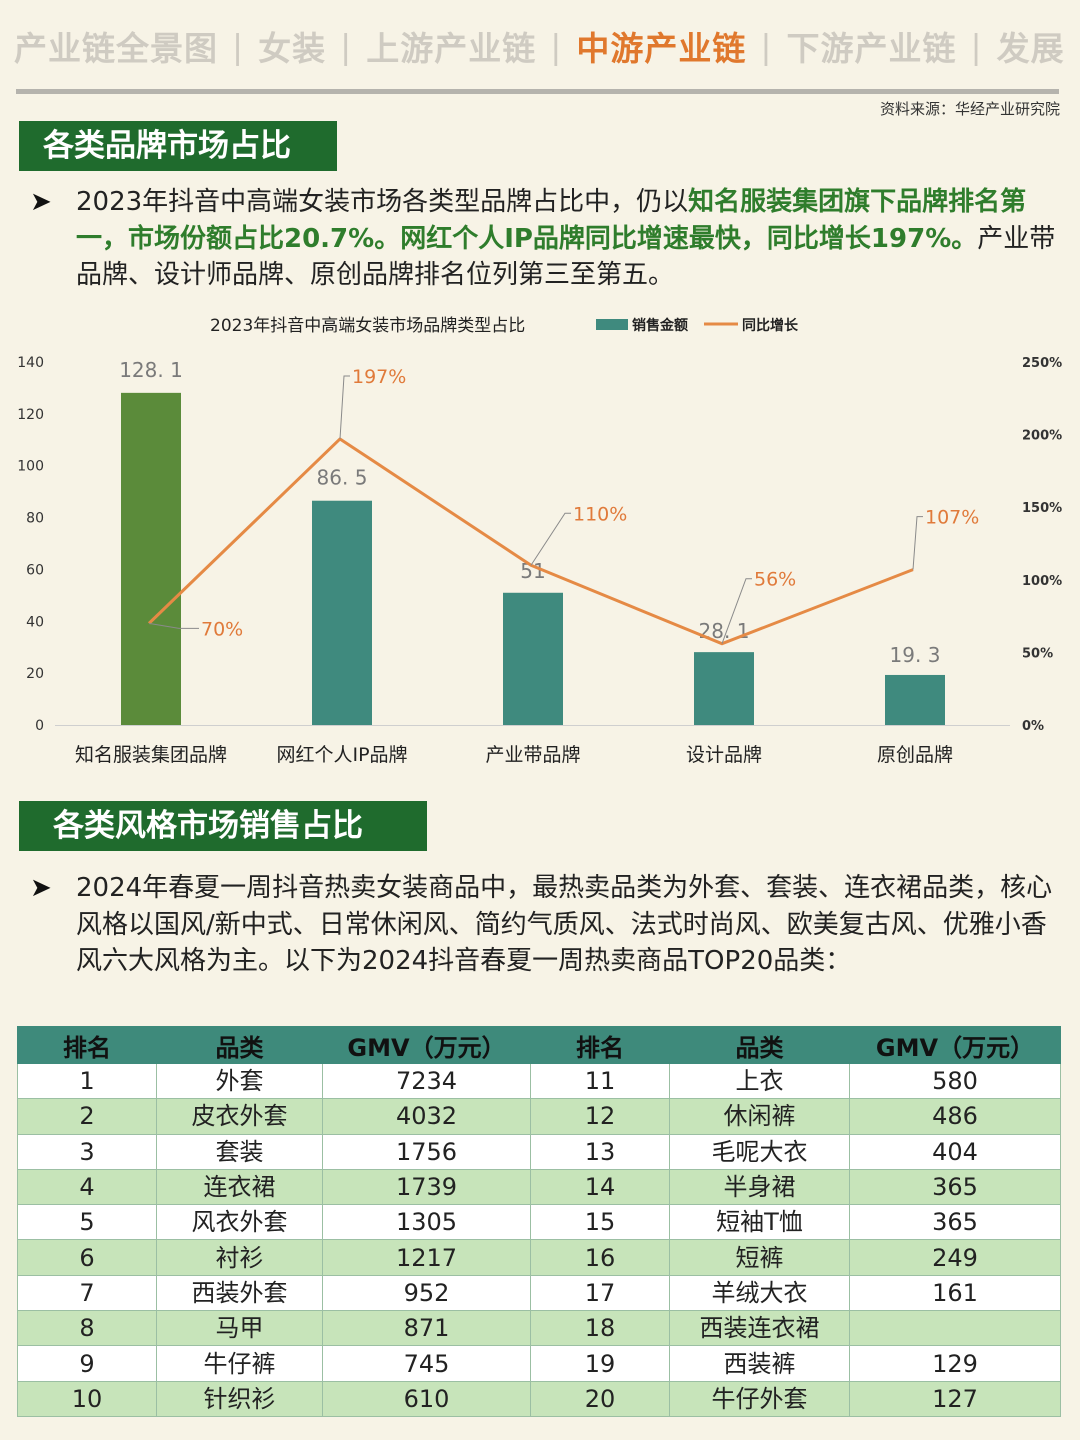 The height and width of the screenshot is (1440, 1080). Describe the element at coordinates (915, 755) in the screenshot. I see `x-category-label: 原创品牌` at that location.